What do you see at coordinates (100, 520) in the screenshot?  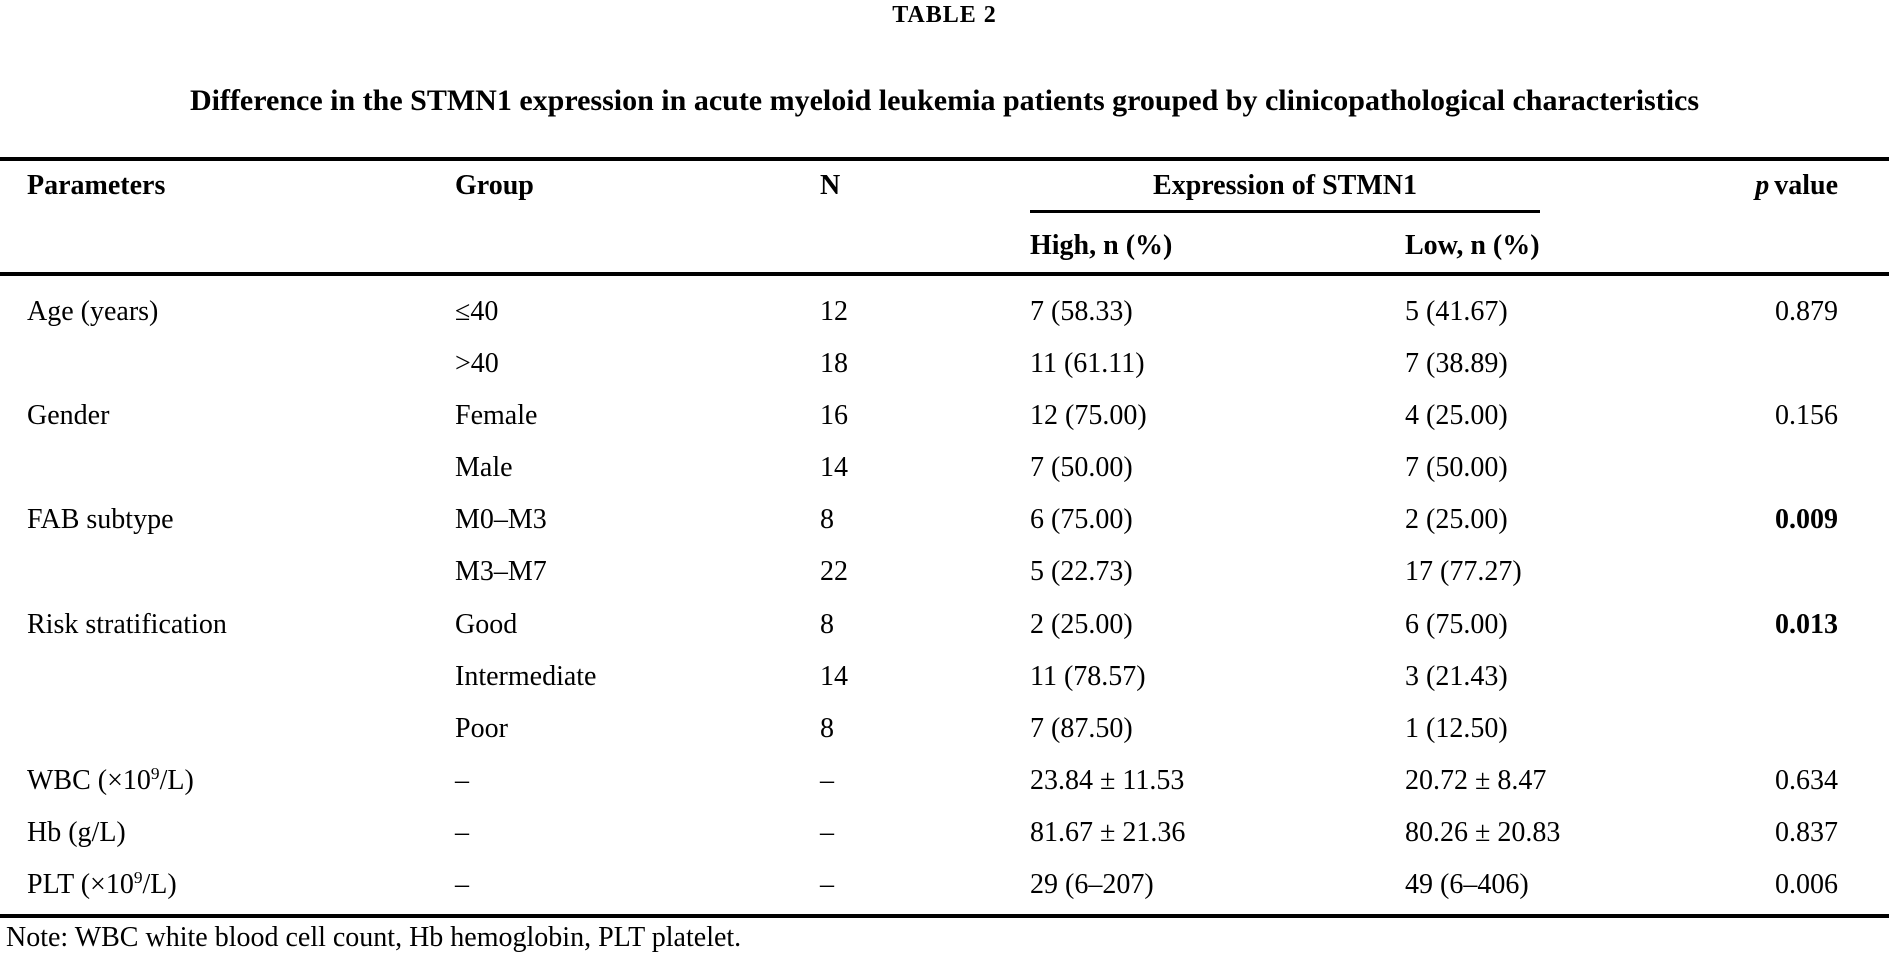 I see `cell-parameter: FAB subtype` at bounding box center [100, 520].